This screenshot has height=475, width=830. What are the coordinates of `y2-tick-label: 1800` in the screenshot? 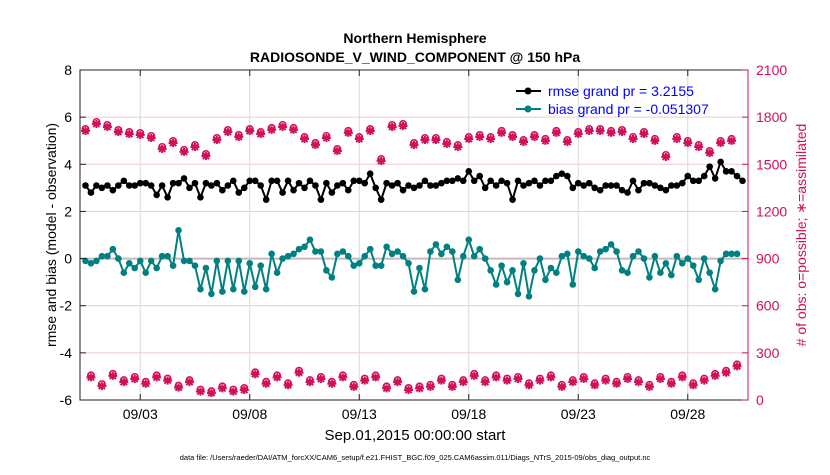 It's located at (771, 117).